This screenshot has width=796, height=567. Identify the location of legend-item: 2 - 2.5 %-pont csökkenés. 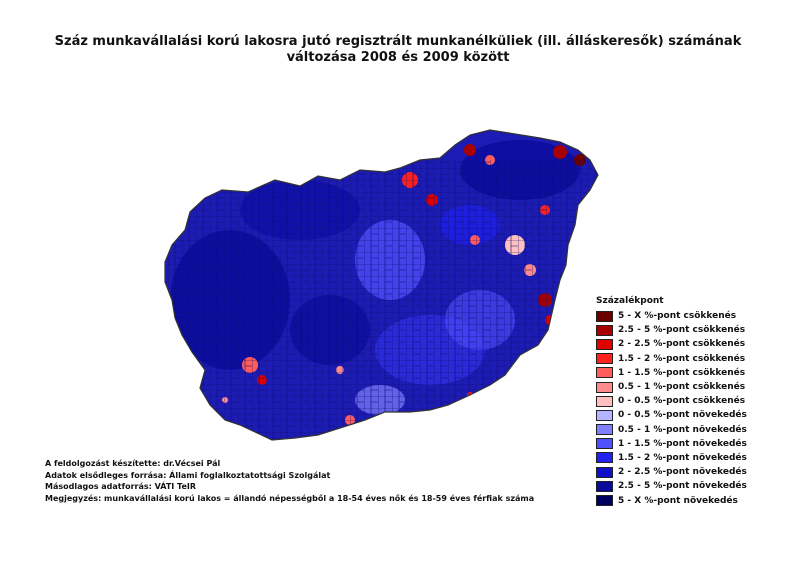
(681, 344).